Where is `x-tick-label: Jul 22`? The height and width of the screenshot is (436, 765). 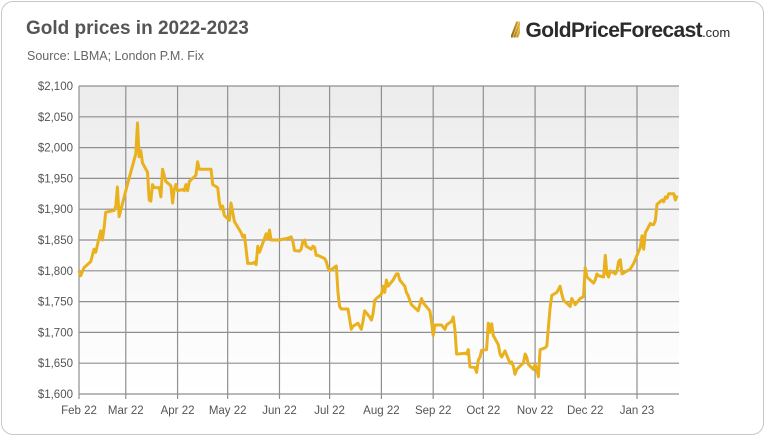 x-tick-label: Jul 22 is located at coordinates (329, 411).